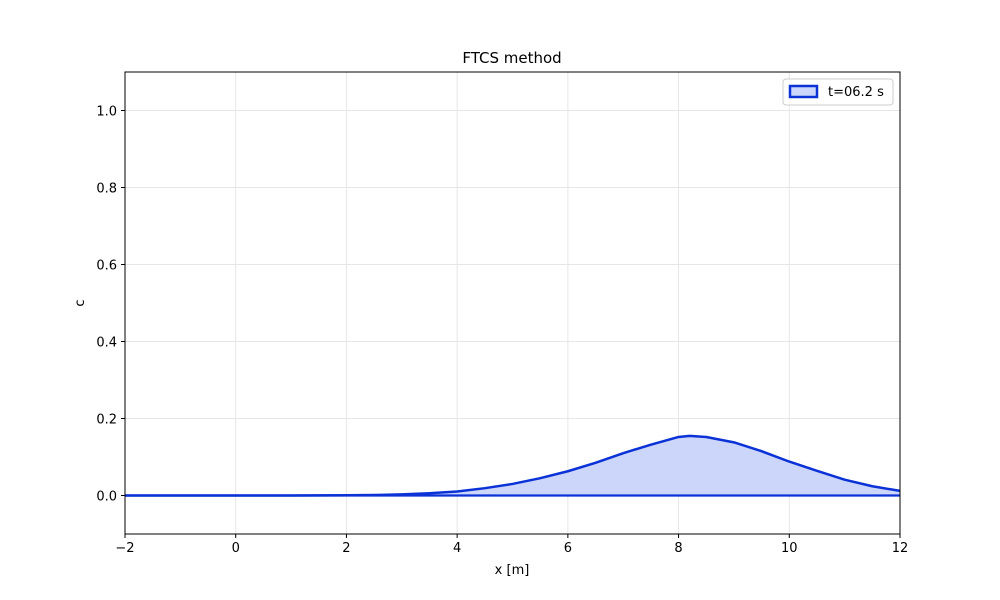 The image size is (1000, 600). What do you see at coordinates (80, 302) in the screenshot?
I see `y-axis-label: c` at bounding box center [80, 302].